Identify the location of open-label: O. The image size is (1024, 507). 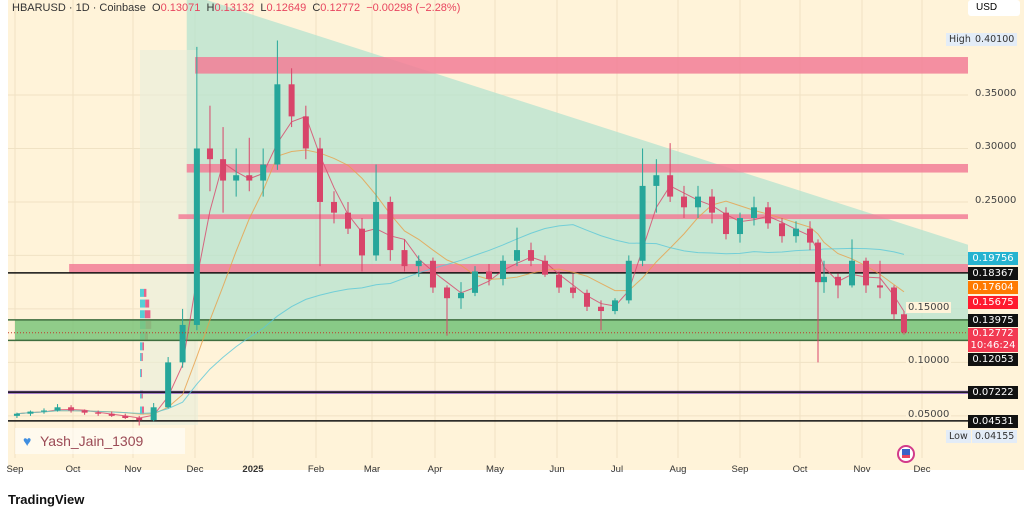
(156, 8).